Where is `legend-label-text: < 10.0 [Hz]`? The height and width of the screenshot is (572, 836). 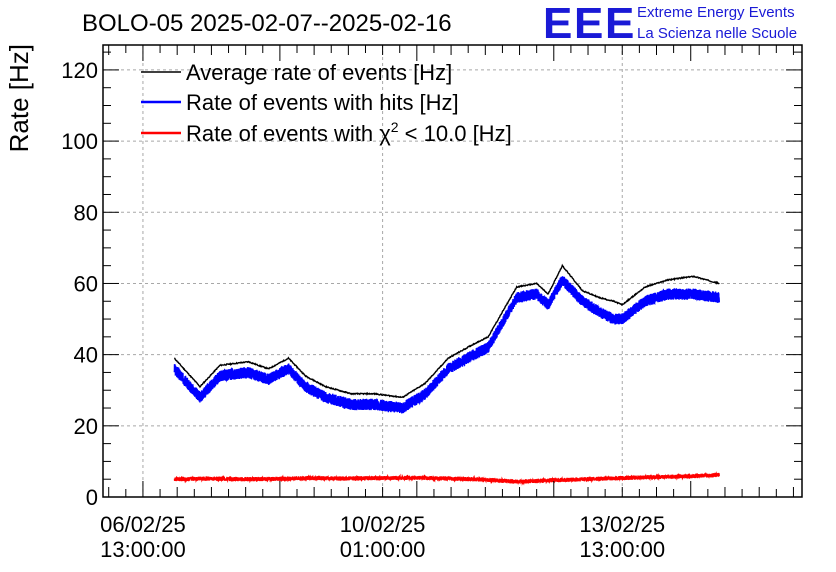 legend-label-text: < 10.0 [Hz] is located at coordinates (455, 133).